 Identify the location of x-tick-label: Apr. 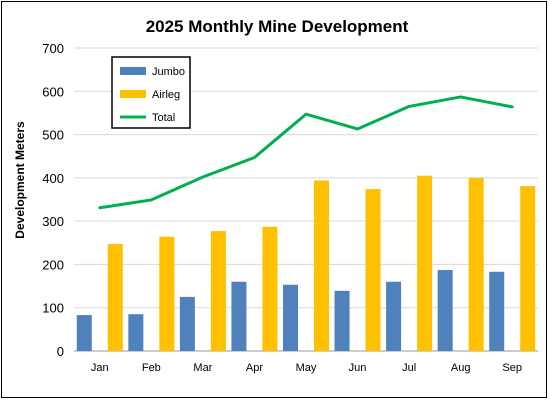
(254, 368).